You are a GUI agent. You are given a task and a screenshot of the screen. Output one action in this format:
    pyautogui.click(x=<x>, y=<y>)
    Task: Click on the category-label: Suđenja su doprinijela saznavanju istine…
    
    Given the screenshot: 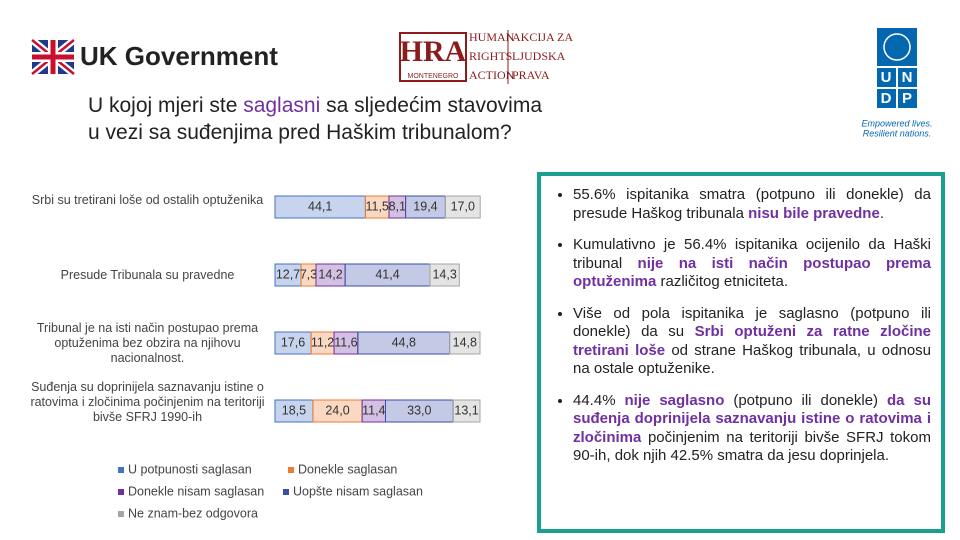 What is the action you would take?
    pyautogui.click(x=147, y=402)
    